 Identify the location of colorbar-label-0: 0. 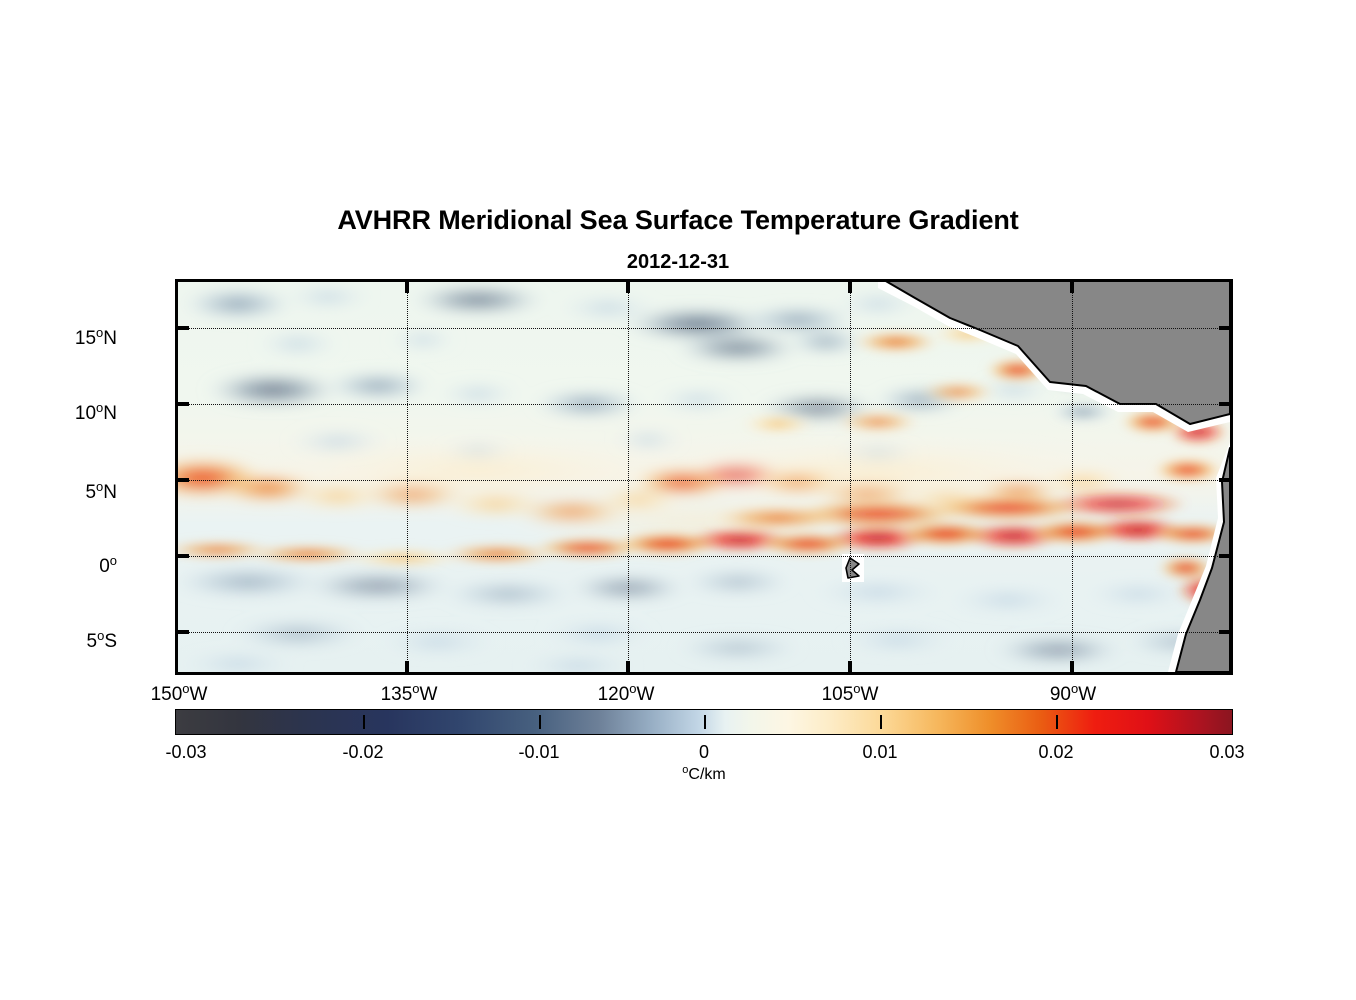
(704, 752).